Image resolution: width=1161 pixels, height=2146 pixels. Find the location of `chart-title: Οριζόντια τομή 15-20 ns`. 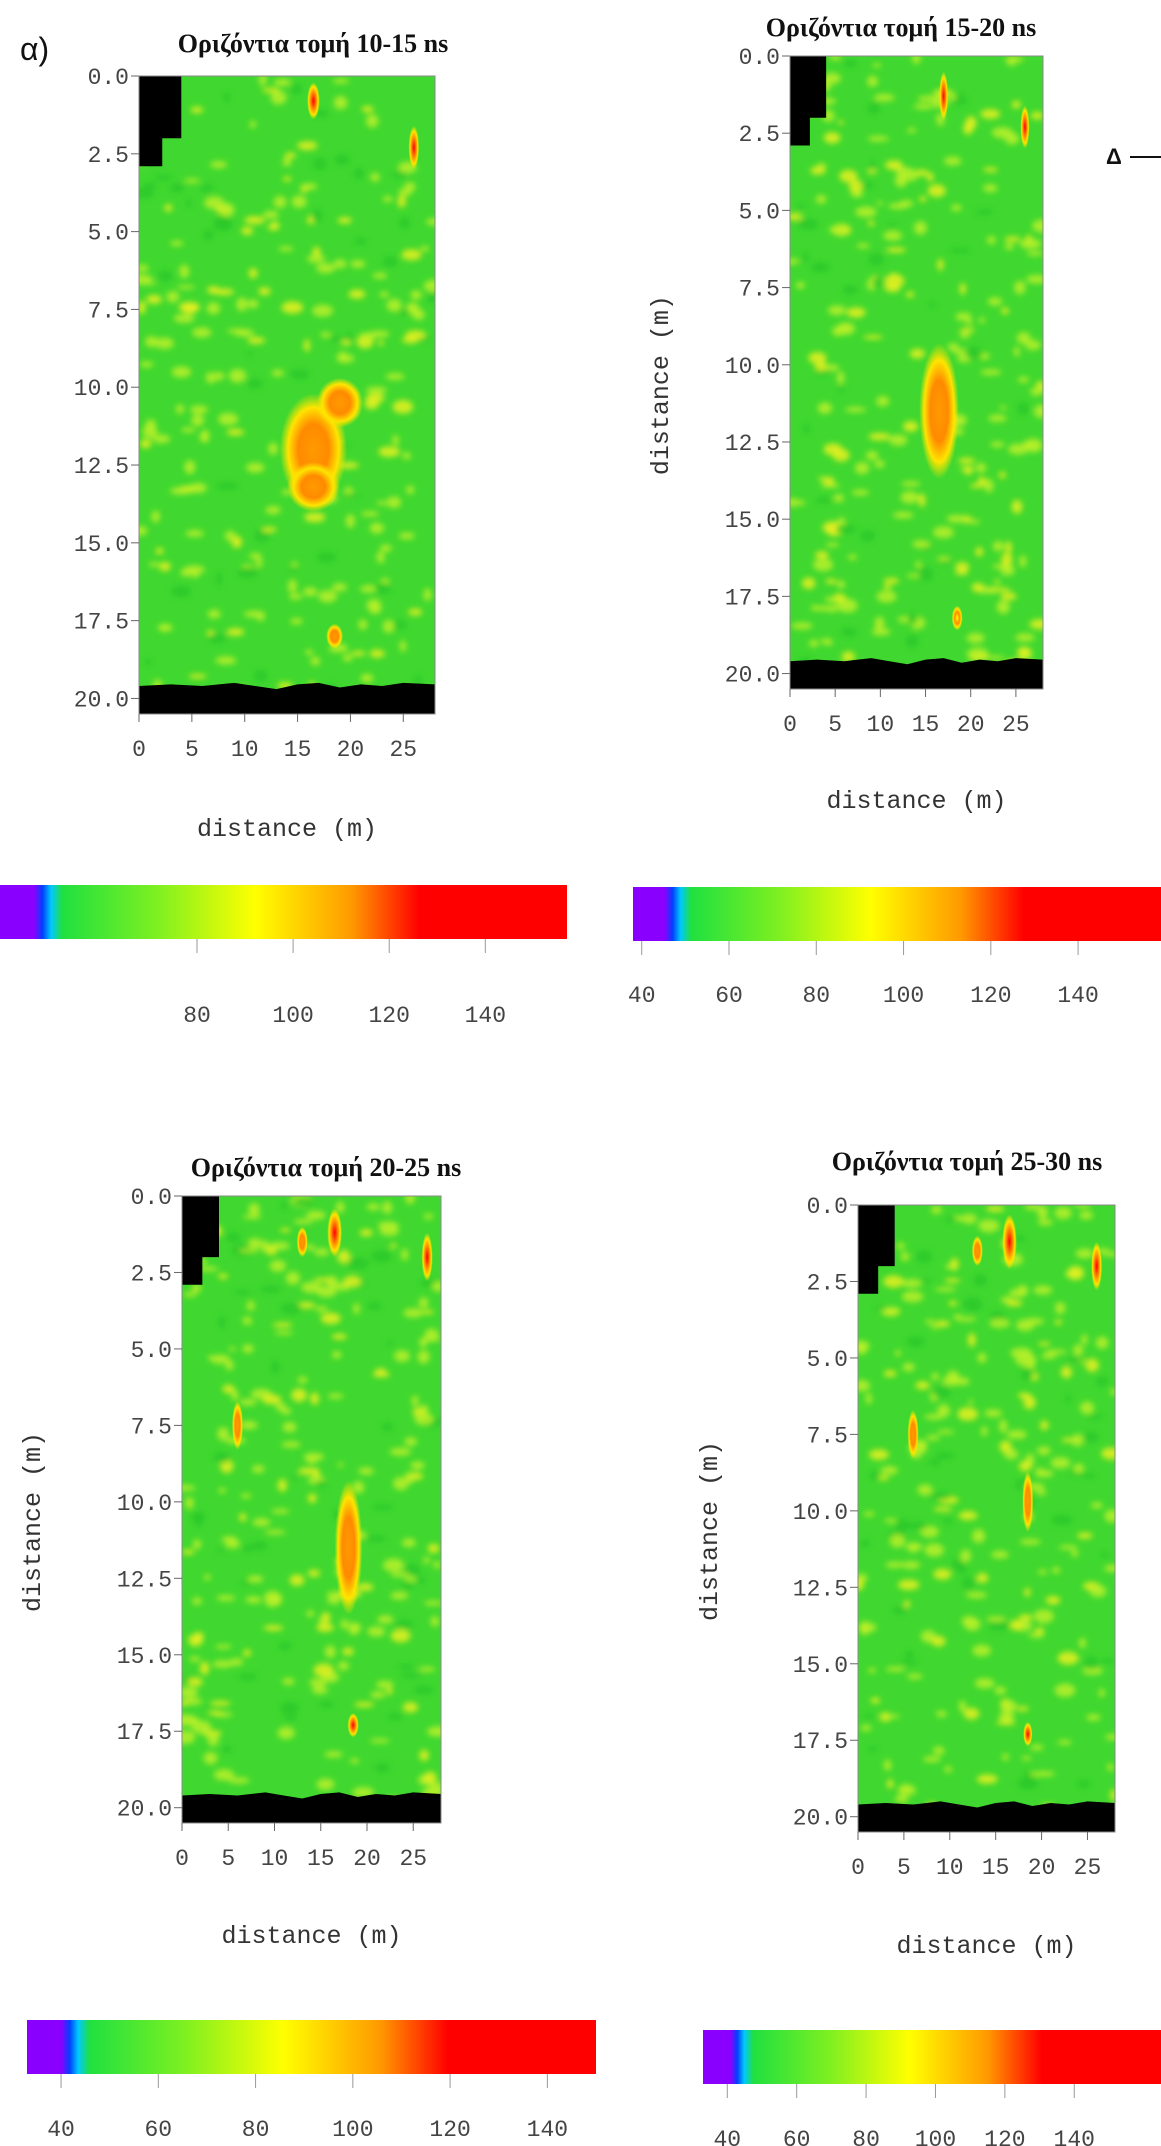

chart-title: Οριζόντια τομή 15-20 ns is located at coordinates (901, 27).